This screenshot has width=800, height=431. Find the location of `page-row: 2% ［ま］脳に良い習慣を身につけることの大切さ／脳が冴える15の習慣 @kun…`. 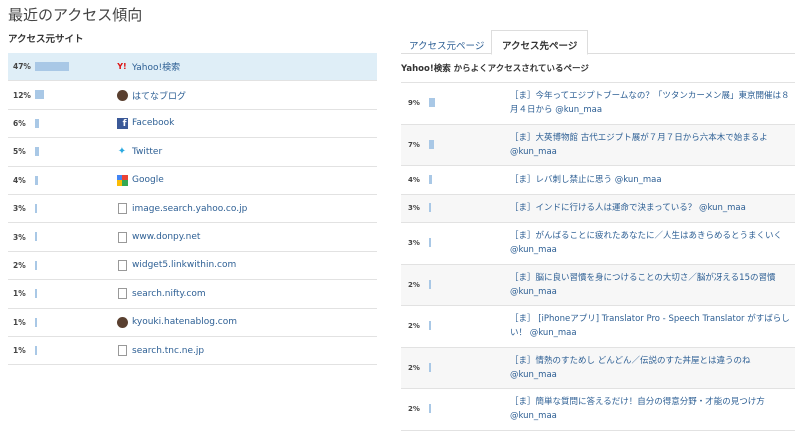

page-row: 2% ［ま］脳に良い習慣を身につけることの大切さ／脳が冴える15の習慣 @kun… is located at coordinates (598, 285).